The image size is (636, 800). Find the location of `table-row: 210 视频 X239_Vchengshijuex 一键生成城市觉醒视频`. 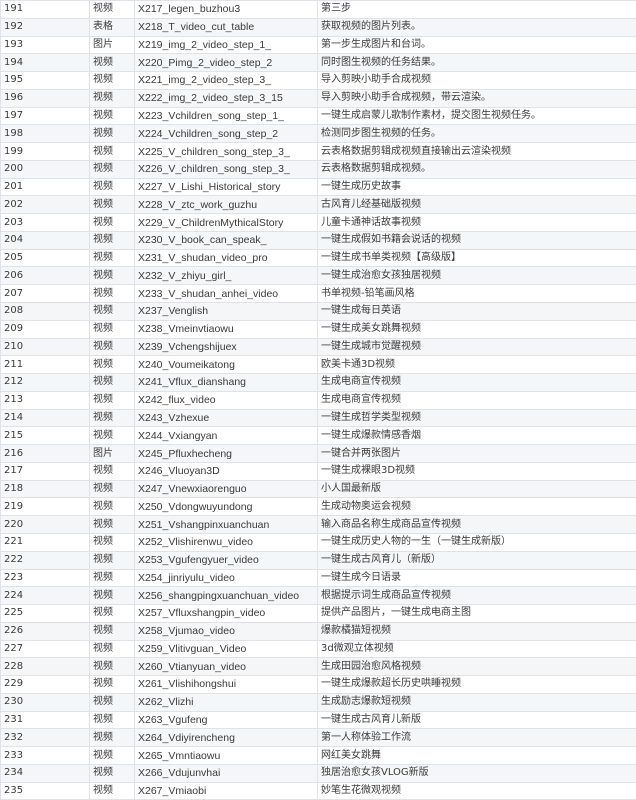

table-row: 210 视频 X239_Vchengshijuex 一键生成城市觉醒视频 is located at coordinates (318, 347).